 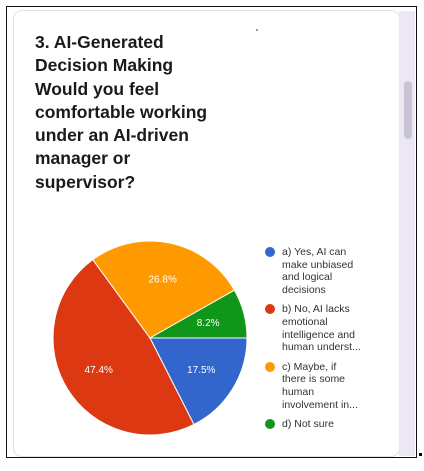 I want to click on legend-swatch-no, so click(x=270, y=309).